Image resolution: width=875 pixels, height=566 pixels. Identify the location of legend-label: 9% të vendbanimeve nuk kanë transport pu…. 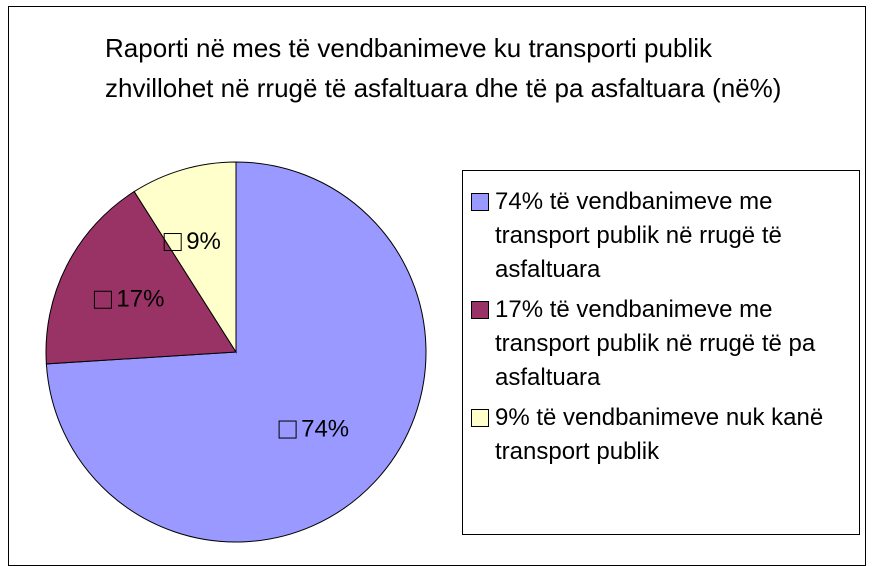
(659, 434).